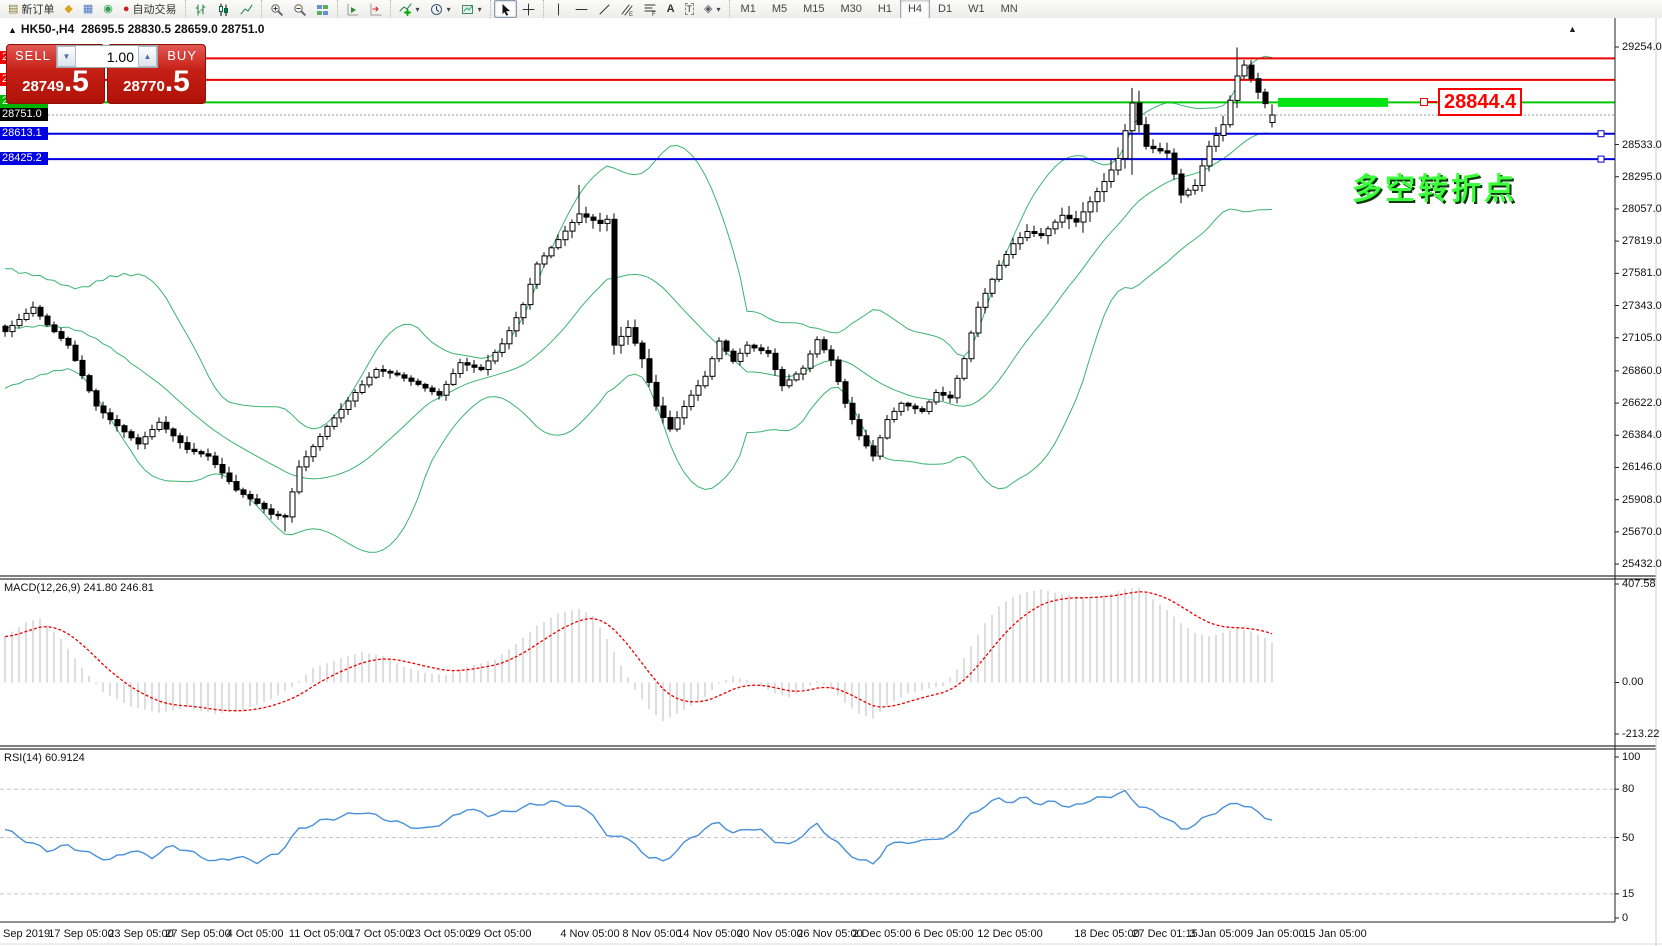 The height and width of the screenshot is (946, 1662). I want to click on text-label-icon: T, so click(689, 9).